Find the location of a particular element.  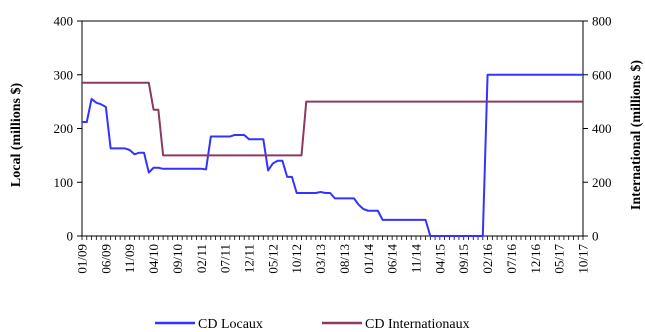

x-tick-label: 05/12 is located at coordinates (272, 259).